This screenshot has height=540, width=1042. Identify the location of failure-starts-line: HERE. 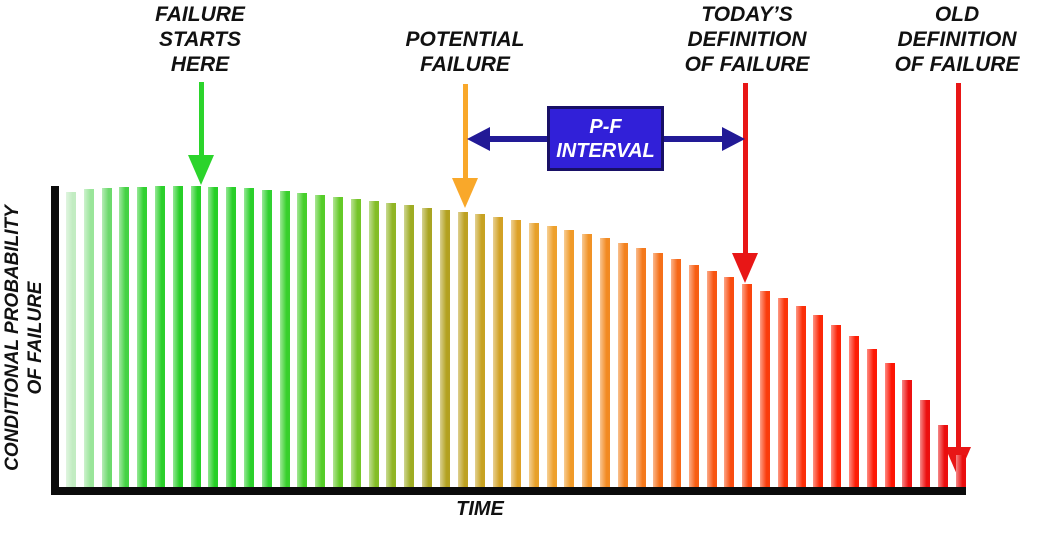
(200, 64).